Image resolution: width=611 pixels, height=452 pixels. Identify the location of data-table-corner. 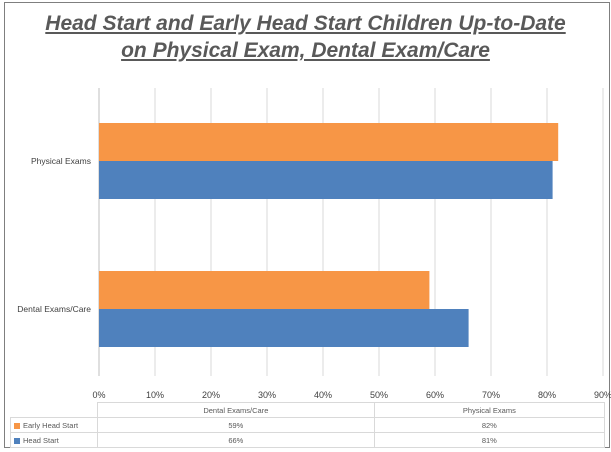
(54, 410).